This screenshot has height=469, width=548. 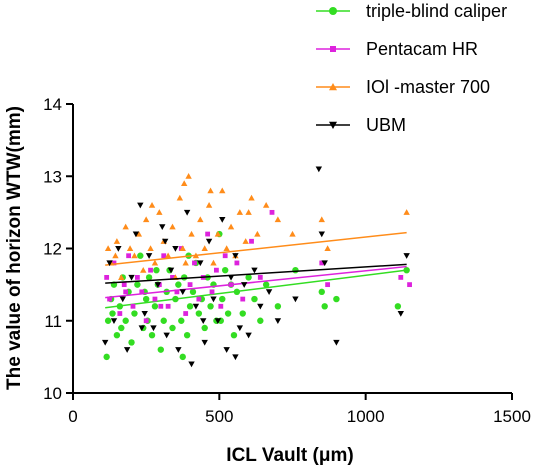 I want to click on y-axis-label: The value of horizon WTW(mm), so click(x=14, y=248).